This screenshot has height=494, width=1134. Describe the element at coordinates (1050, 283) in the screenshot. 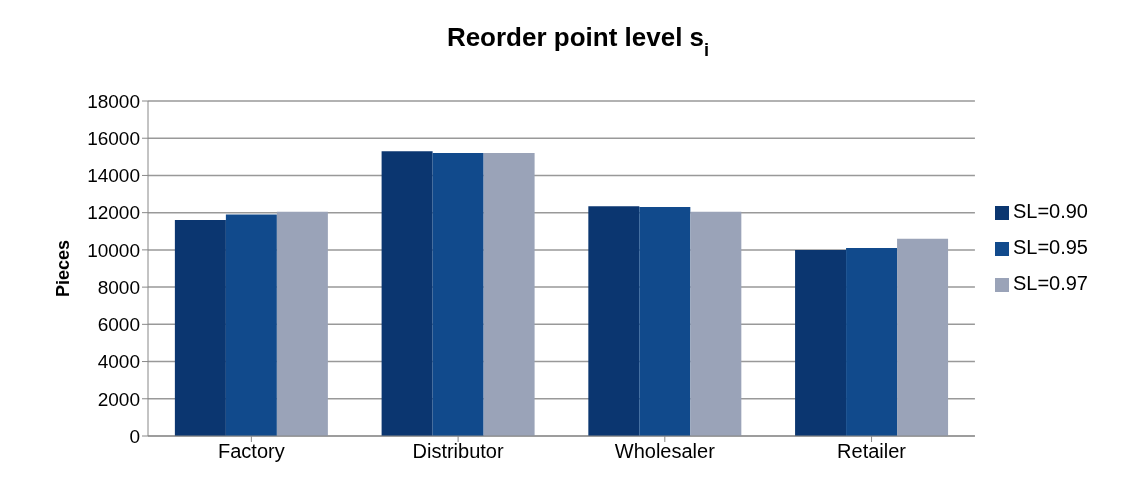

I see `legend-label: SL=0.97` at that location.